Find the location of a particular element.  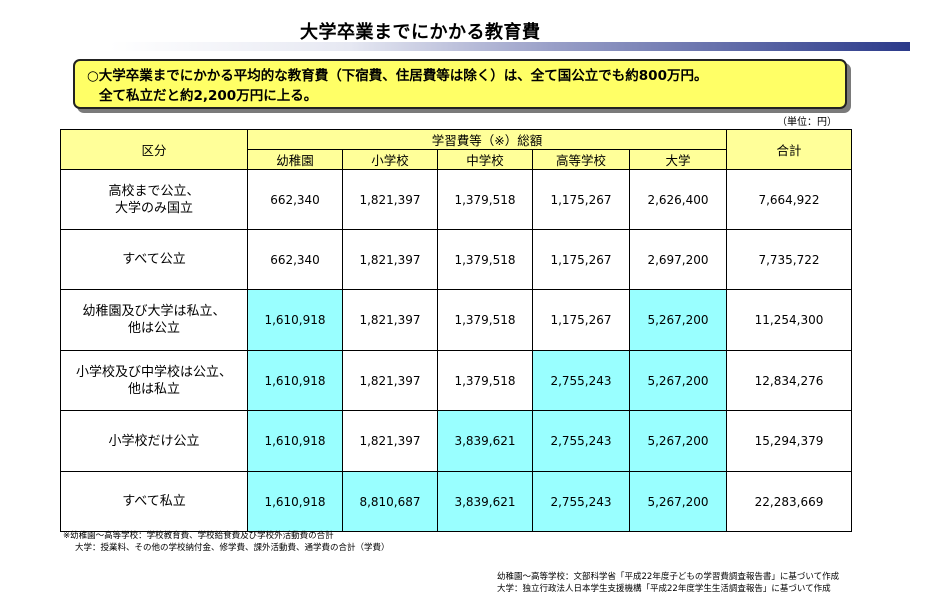

total-cell: 15,294,379 is located at coordinates (789, 441).